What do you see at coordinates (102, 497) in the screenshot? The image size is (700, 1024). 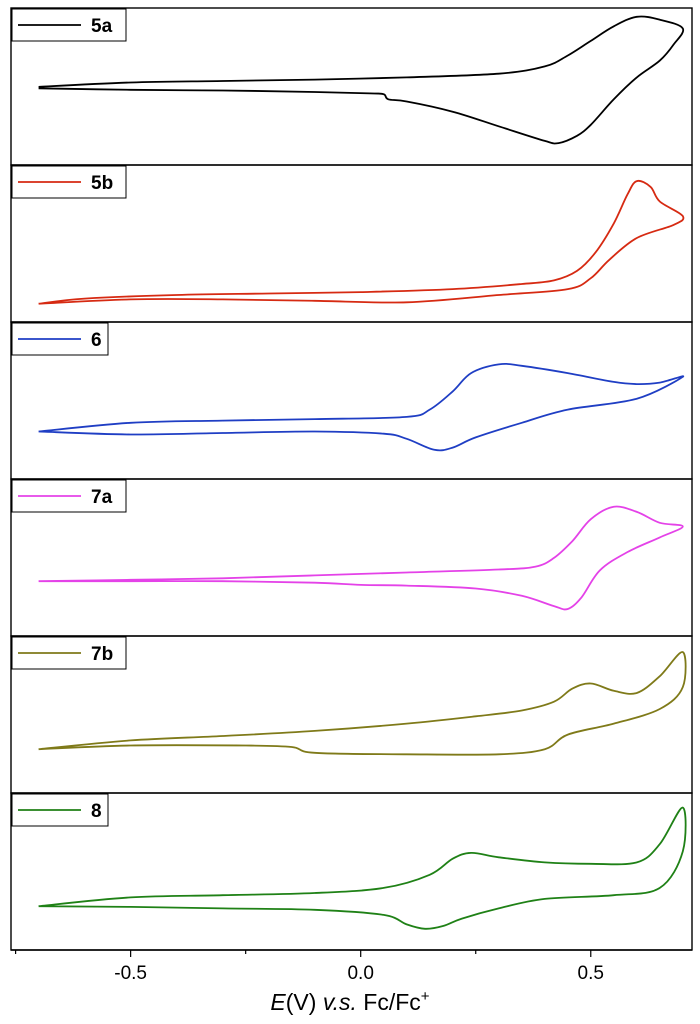 I see `legend-label-7a: 7a` at bounding box center [102, 497].